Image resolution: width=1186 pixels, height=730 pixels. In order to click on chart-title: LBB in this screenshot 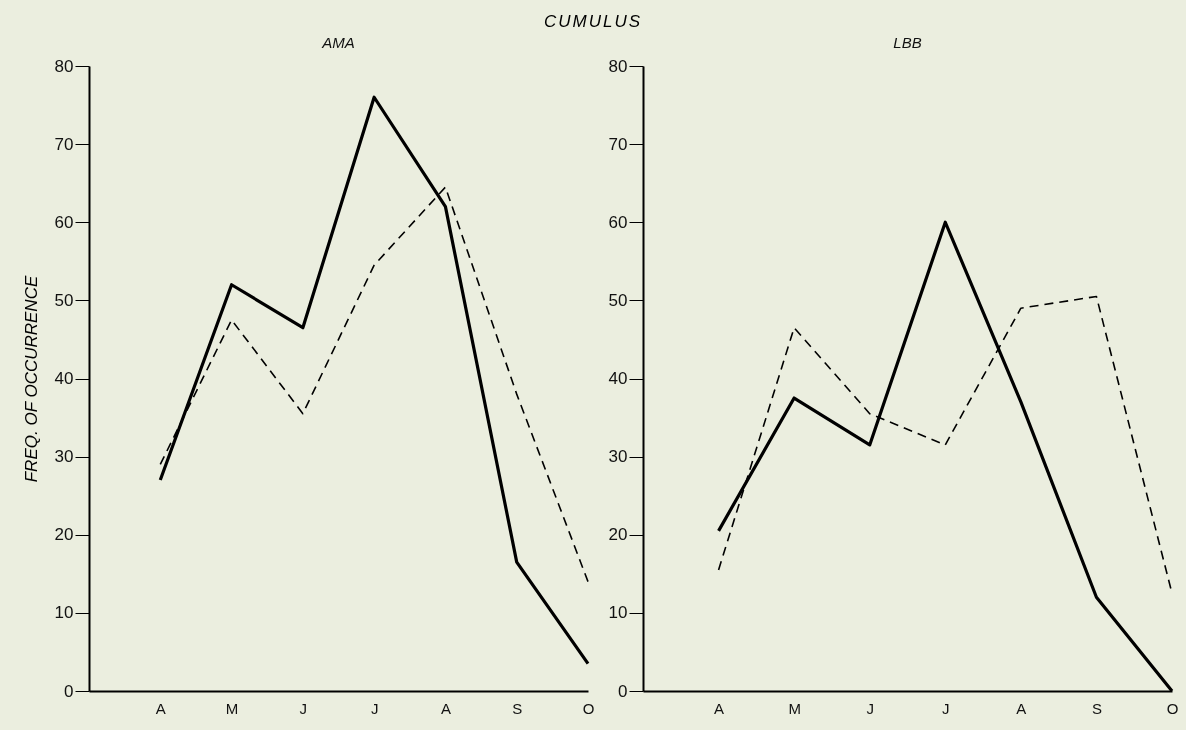, I will do `click(907, 42)`.